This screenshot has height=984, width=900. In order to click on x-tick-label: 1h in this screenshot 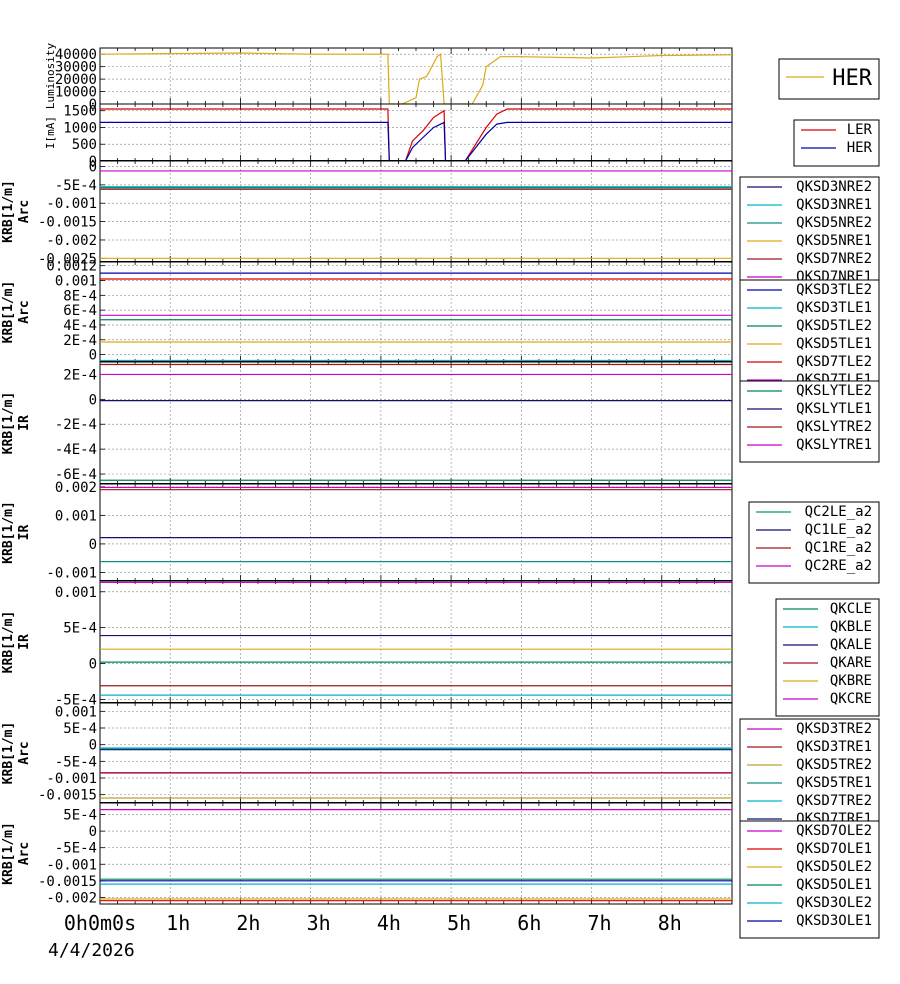, I will do `click(178, 923)`.